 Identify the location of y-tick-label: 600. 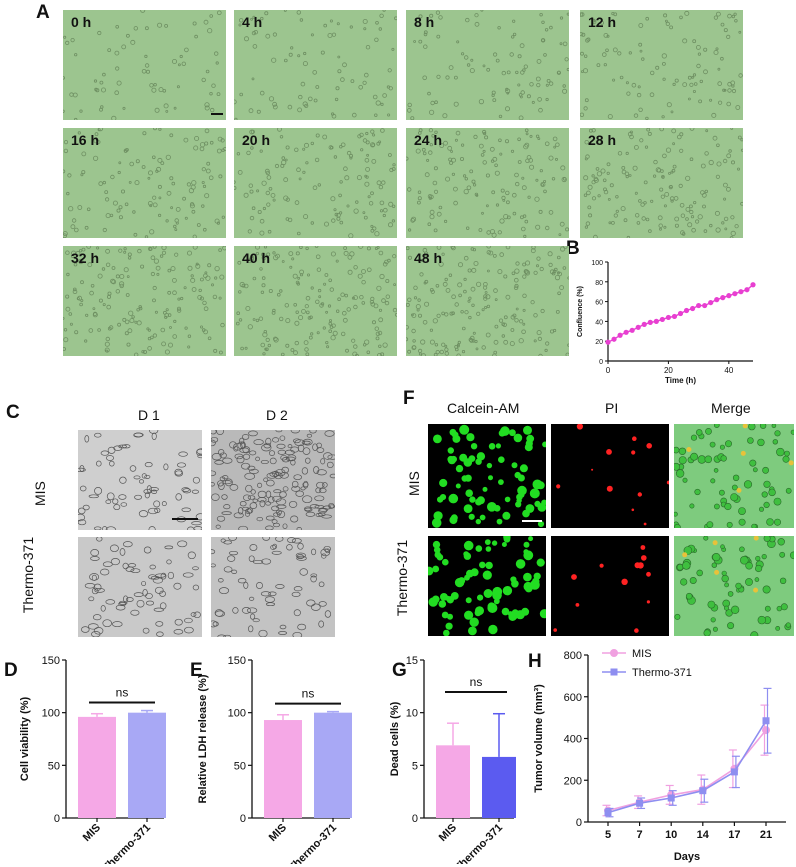
(573, 698).